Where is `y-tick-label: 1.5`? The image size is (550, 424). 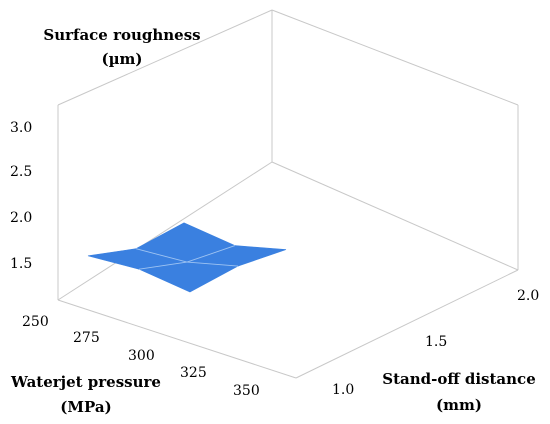 y-tick-label: 1.5 is located at coordinates (436, 342).